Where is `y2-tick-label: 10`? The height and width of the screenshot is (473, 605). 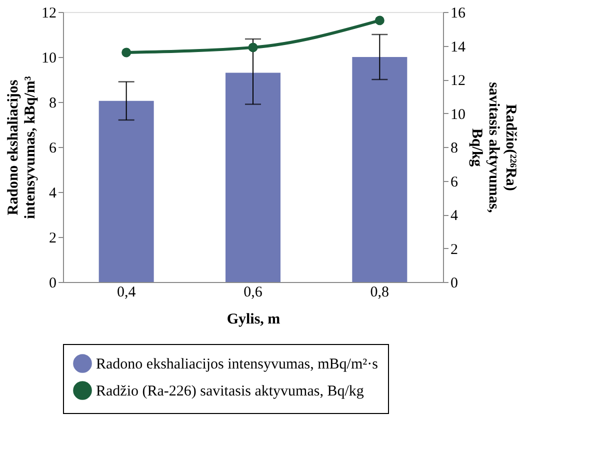 y2-tick-label: 10 is located at coordinates (458, 114).